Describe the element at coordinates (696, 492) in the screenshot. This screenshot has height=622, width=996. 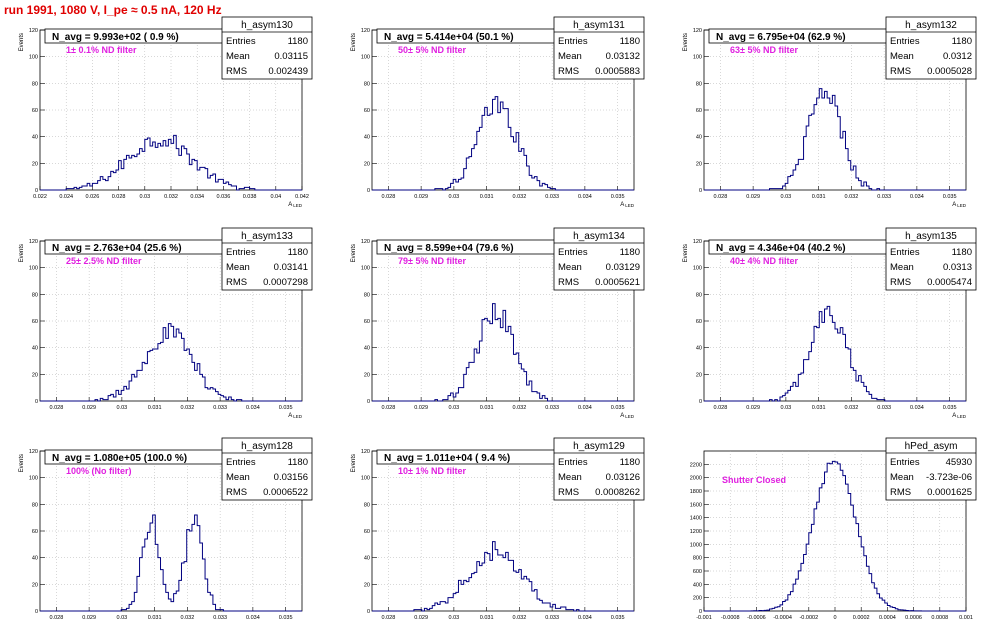
I see `y-tick-label: 1800` at that location.